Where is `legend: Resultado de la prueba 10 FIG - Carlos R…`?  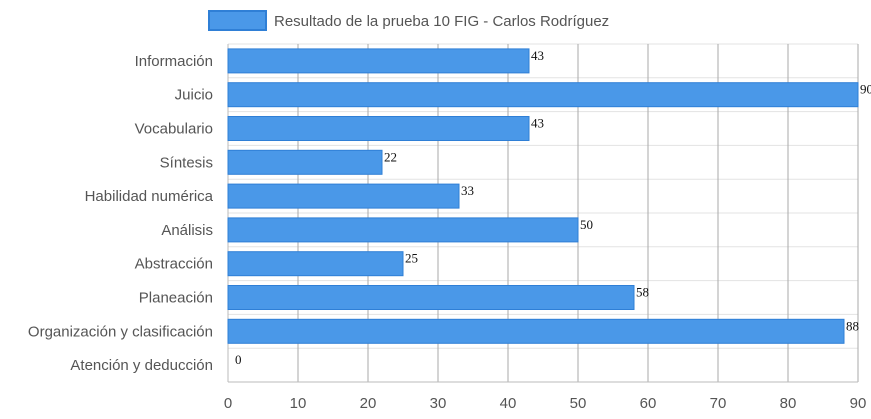 legend: Resultado de la prueba 10 FIG - Carlos R… is located at coordinates (408, 20).